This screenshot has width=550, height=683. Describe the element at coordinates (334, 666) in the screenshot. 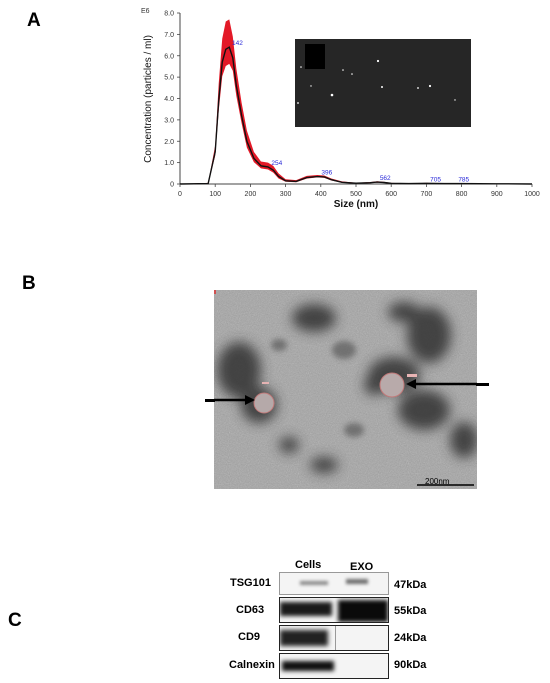

I see `wb-blot-calnexin` at that location.